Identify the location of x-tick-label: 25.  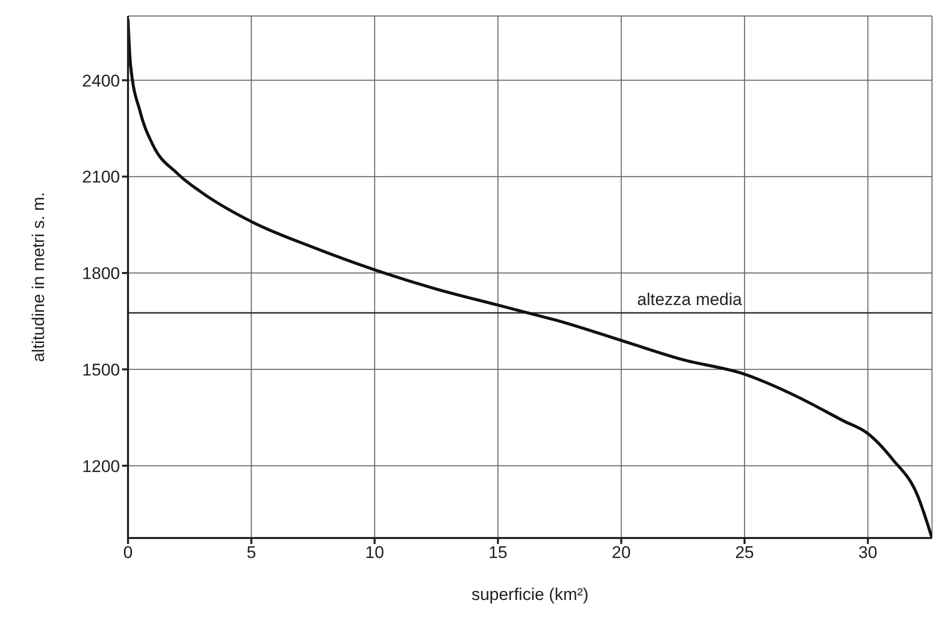
(744, 552).